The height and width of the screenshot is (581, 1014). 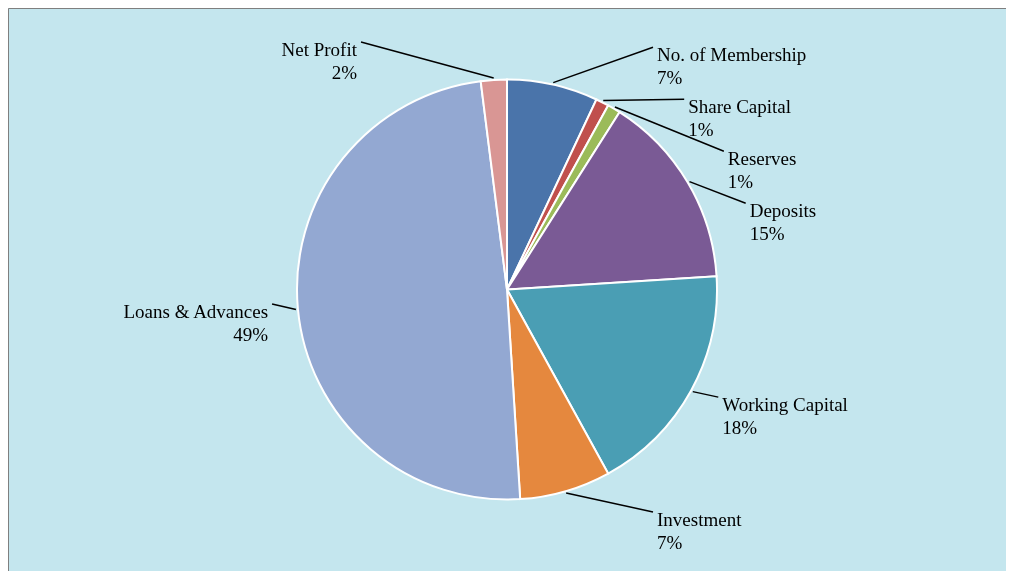 I want to click on data-label: 15%, so click(x=767, y=234).